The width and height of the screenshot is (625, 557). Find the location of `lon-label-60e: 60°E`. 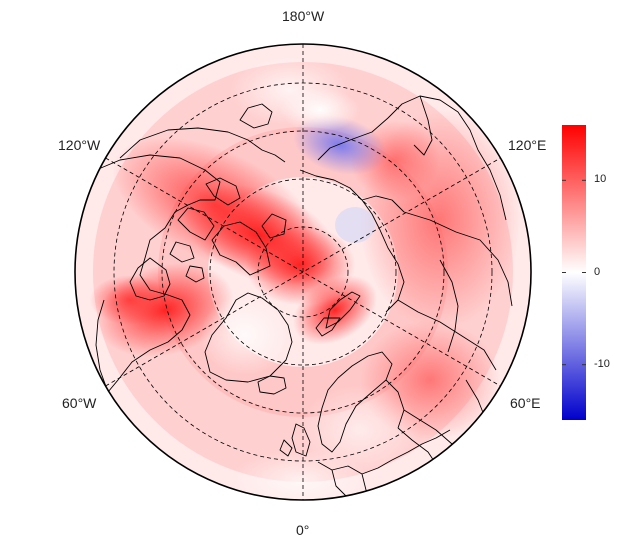

lon-label-60e: 60°E is located at coordinates (525, 403).